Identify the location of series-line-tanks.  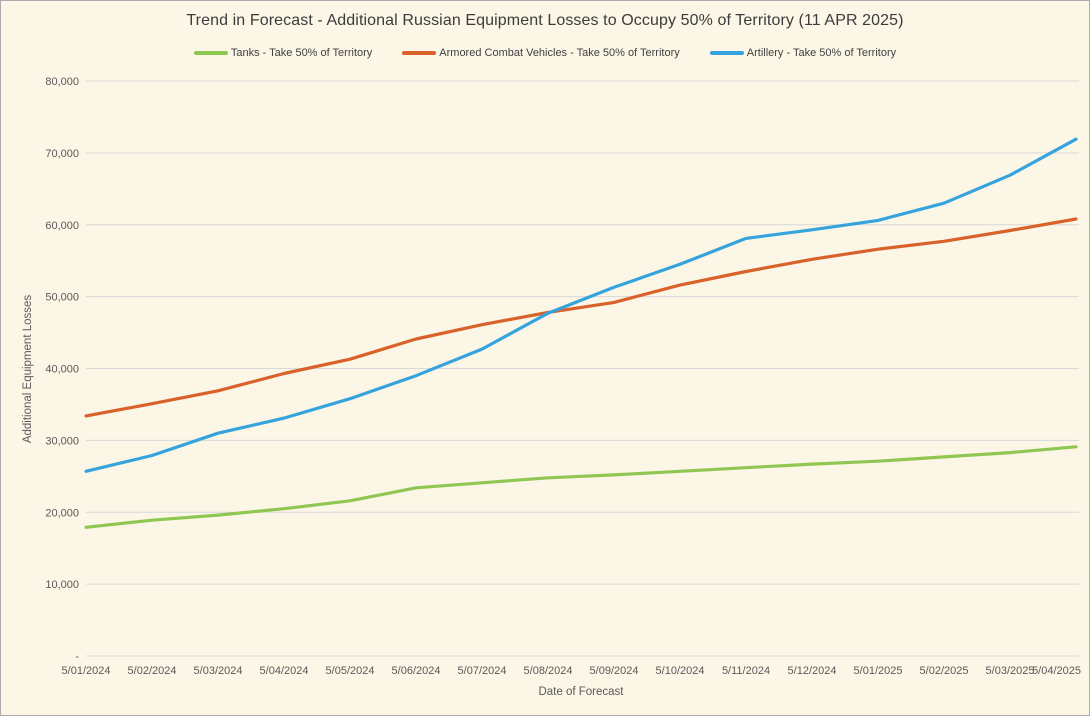
(581, 487).